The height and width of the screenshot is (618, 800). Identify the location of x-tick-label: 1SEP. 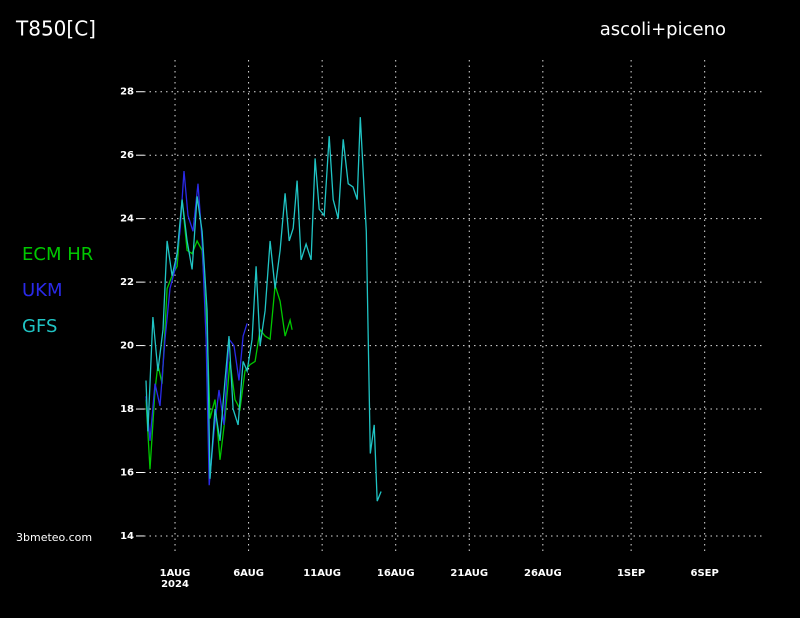
(631, 573).